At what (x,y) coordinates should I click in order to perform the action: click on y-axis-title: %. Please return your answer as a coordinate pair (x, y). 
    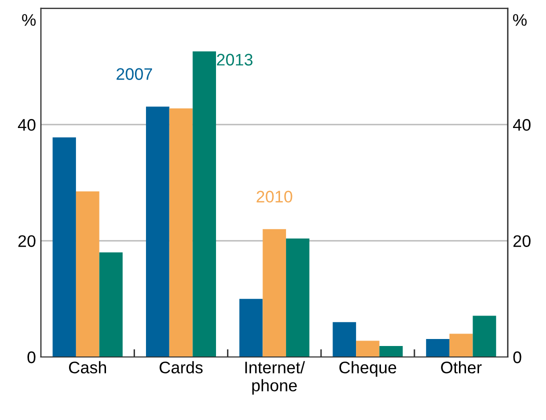
    Looking at the image, I should click on (29, 20).